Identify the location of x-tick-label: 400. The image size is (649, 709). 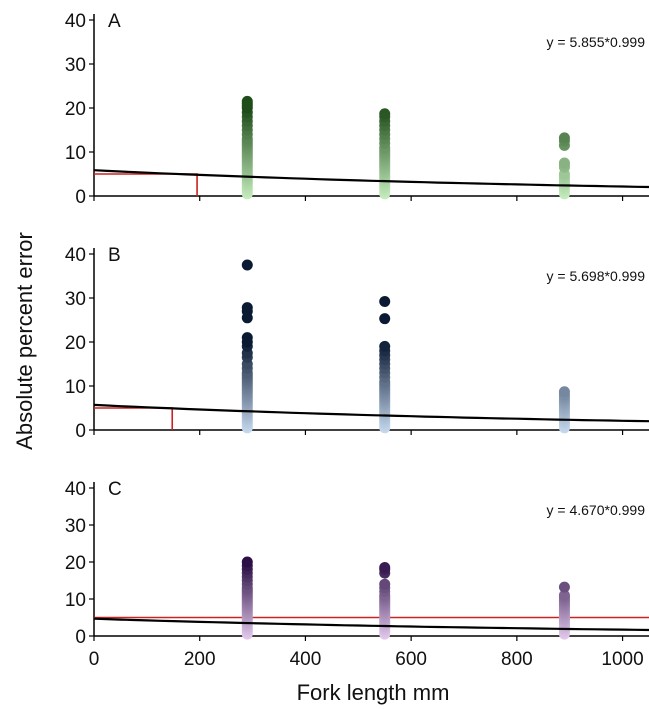
(306, 659).